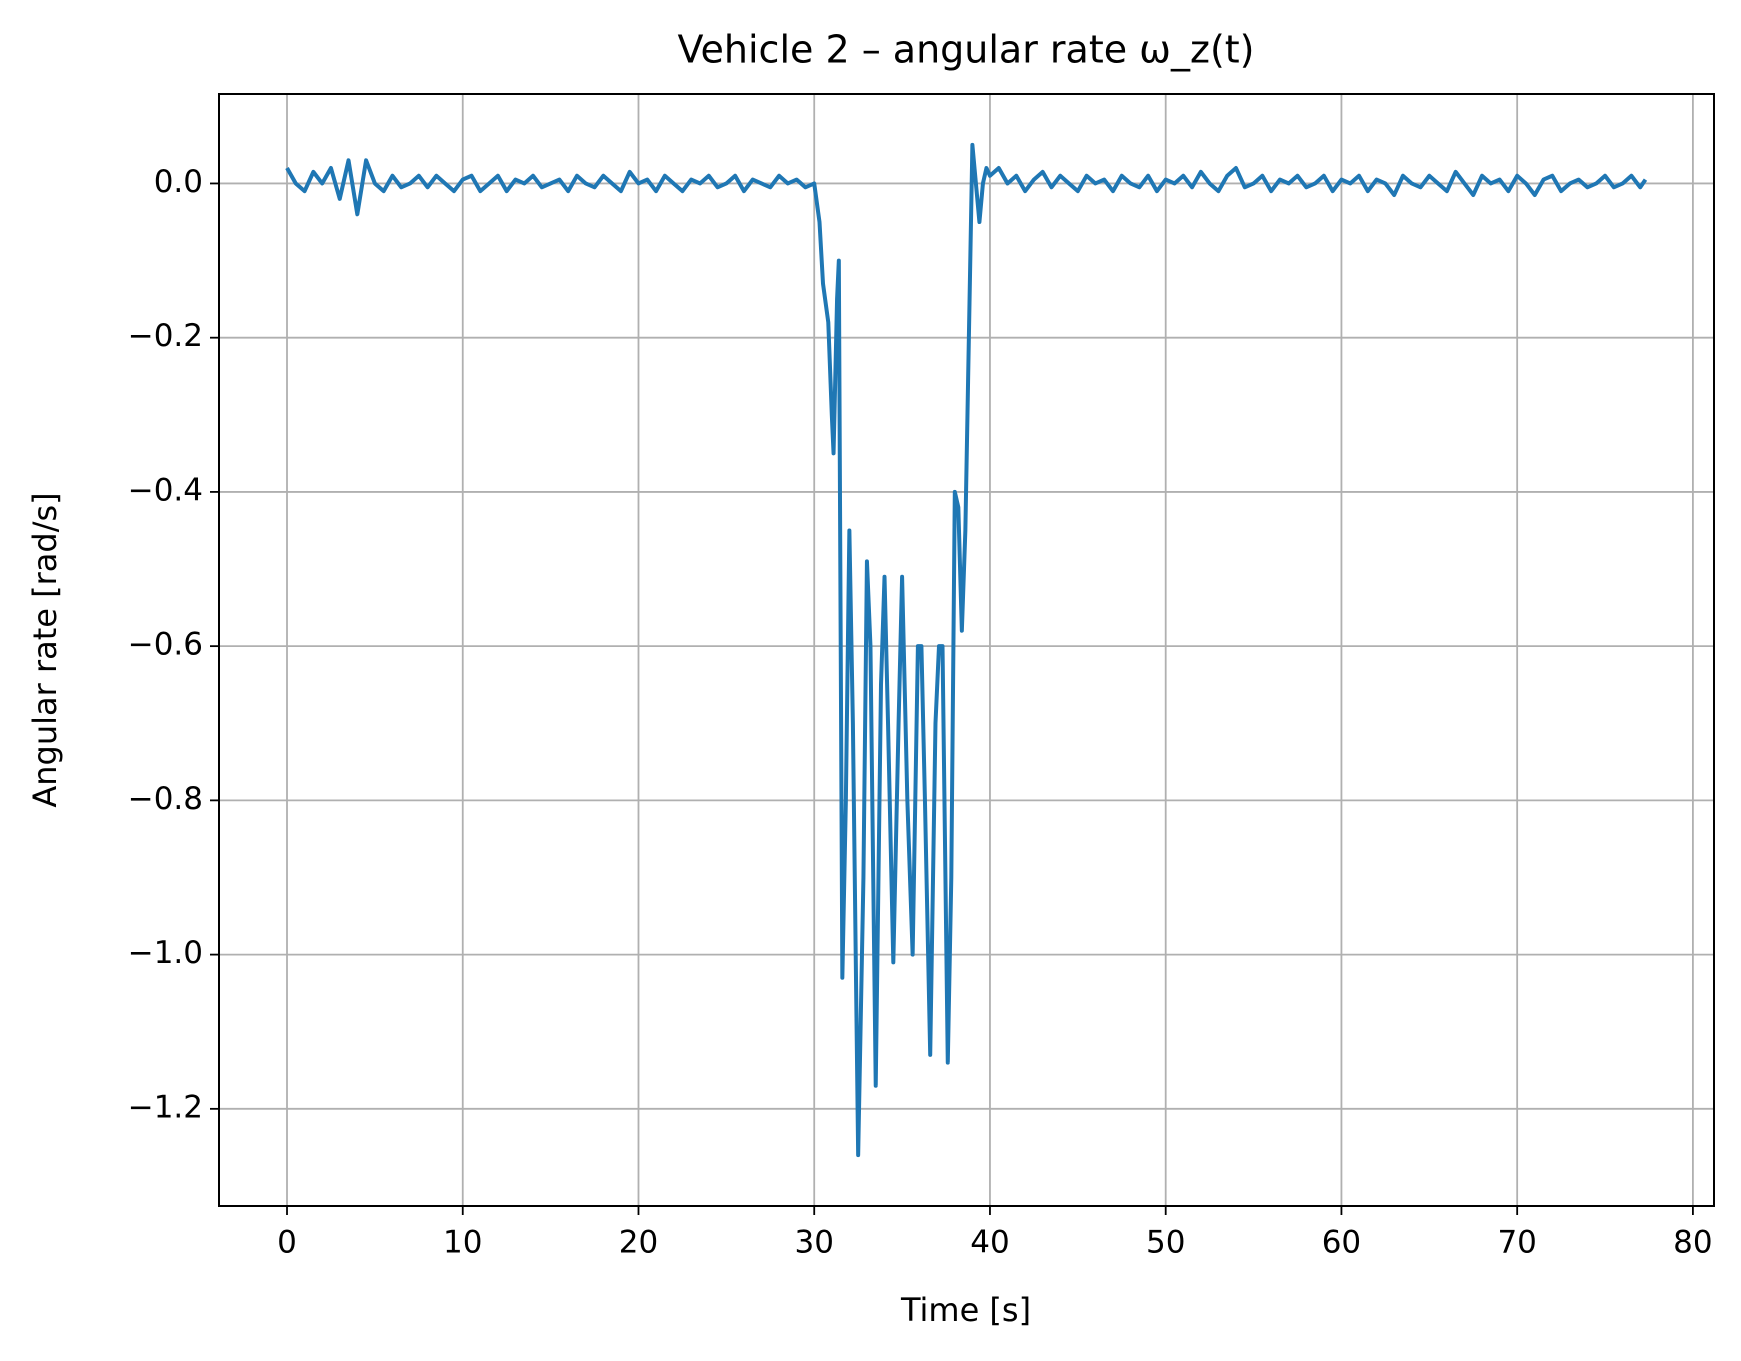 Image resolution: width=1741 pixels, height=1361 pixels. I want to click on x-axis-label: Time [s], so click(965, 1310).